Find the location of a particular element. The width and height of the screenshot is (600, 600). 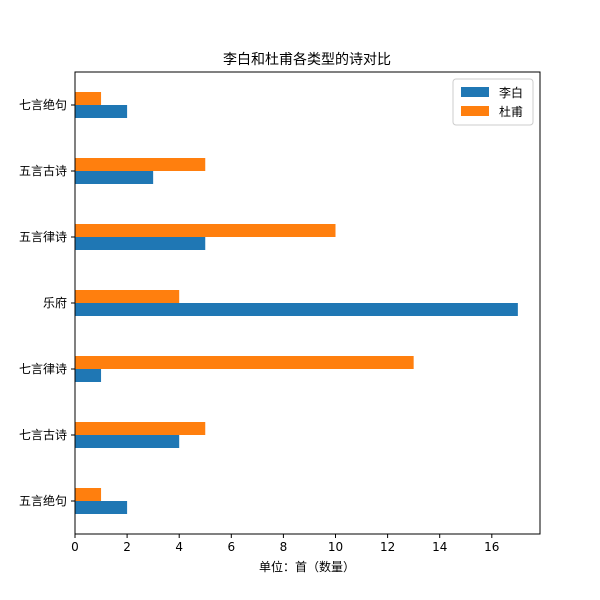

x-tick-label: 0 is located at coordinates (75, 547).